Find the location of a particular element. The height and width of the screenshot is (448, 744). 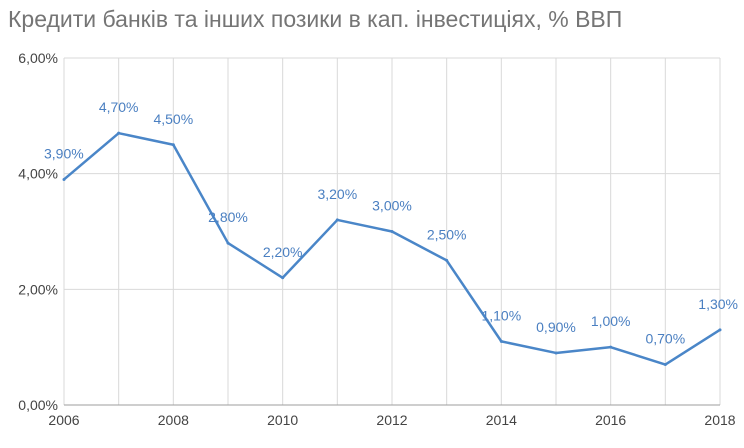

y-tick-label: 2,00% is located at coordinates (38, 289).